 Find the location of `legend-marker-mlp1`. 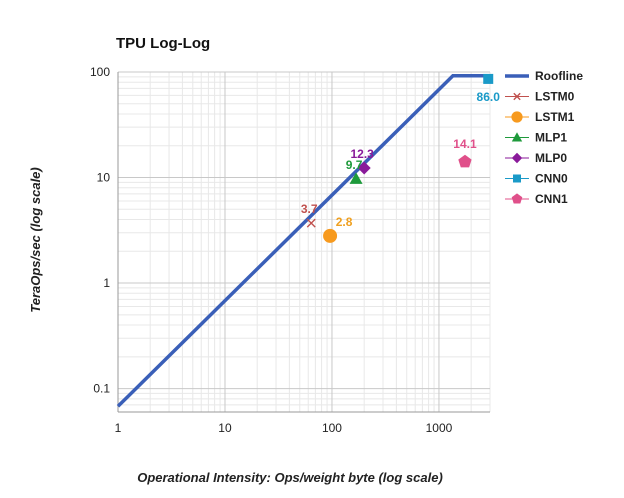

legend-marker-mlp1 is located at coordinates (517, 137).